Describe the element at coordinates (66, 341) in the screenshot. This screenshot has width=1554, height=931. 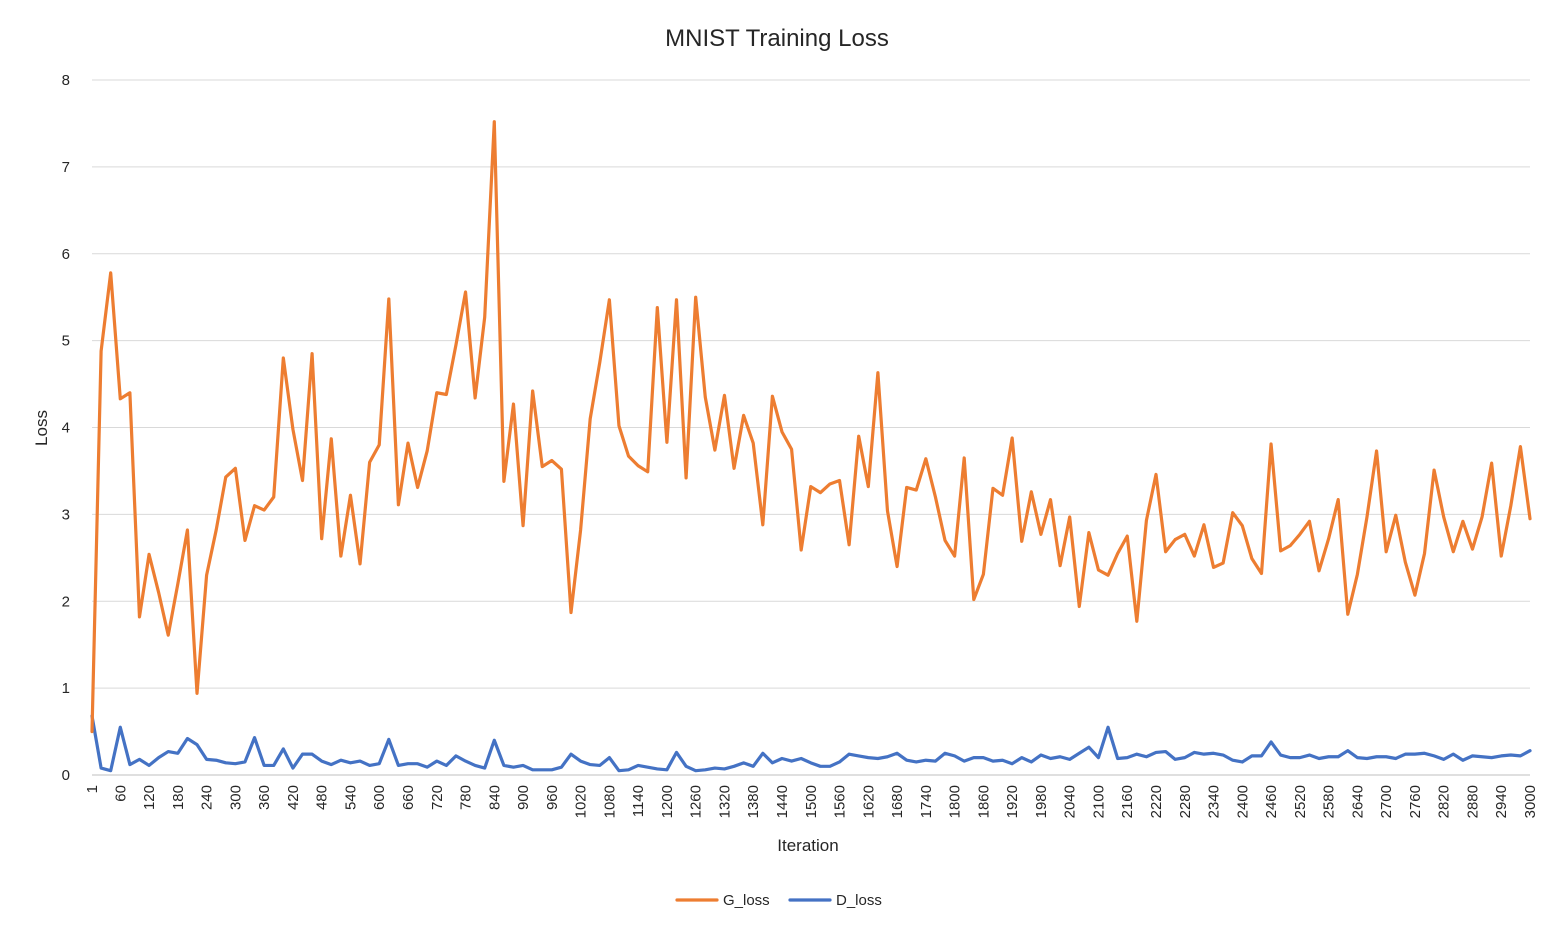
I see `y-tick-label: 5` at that location.